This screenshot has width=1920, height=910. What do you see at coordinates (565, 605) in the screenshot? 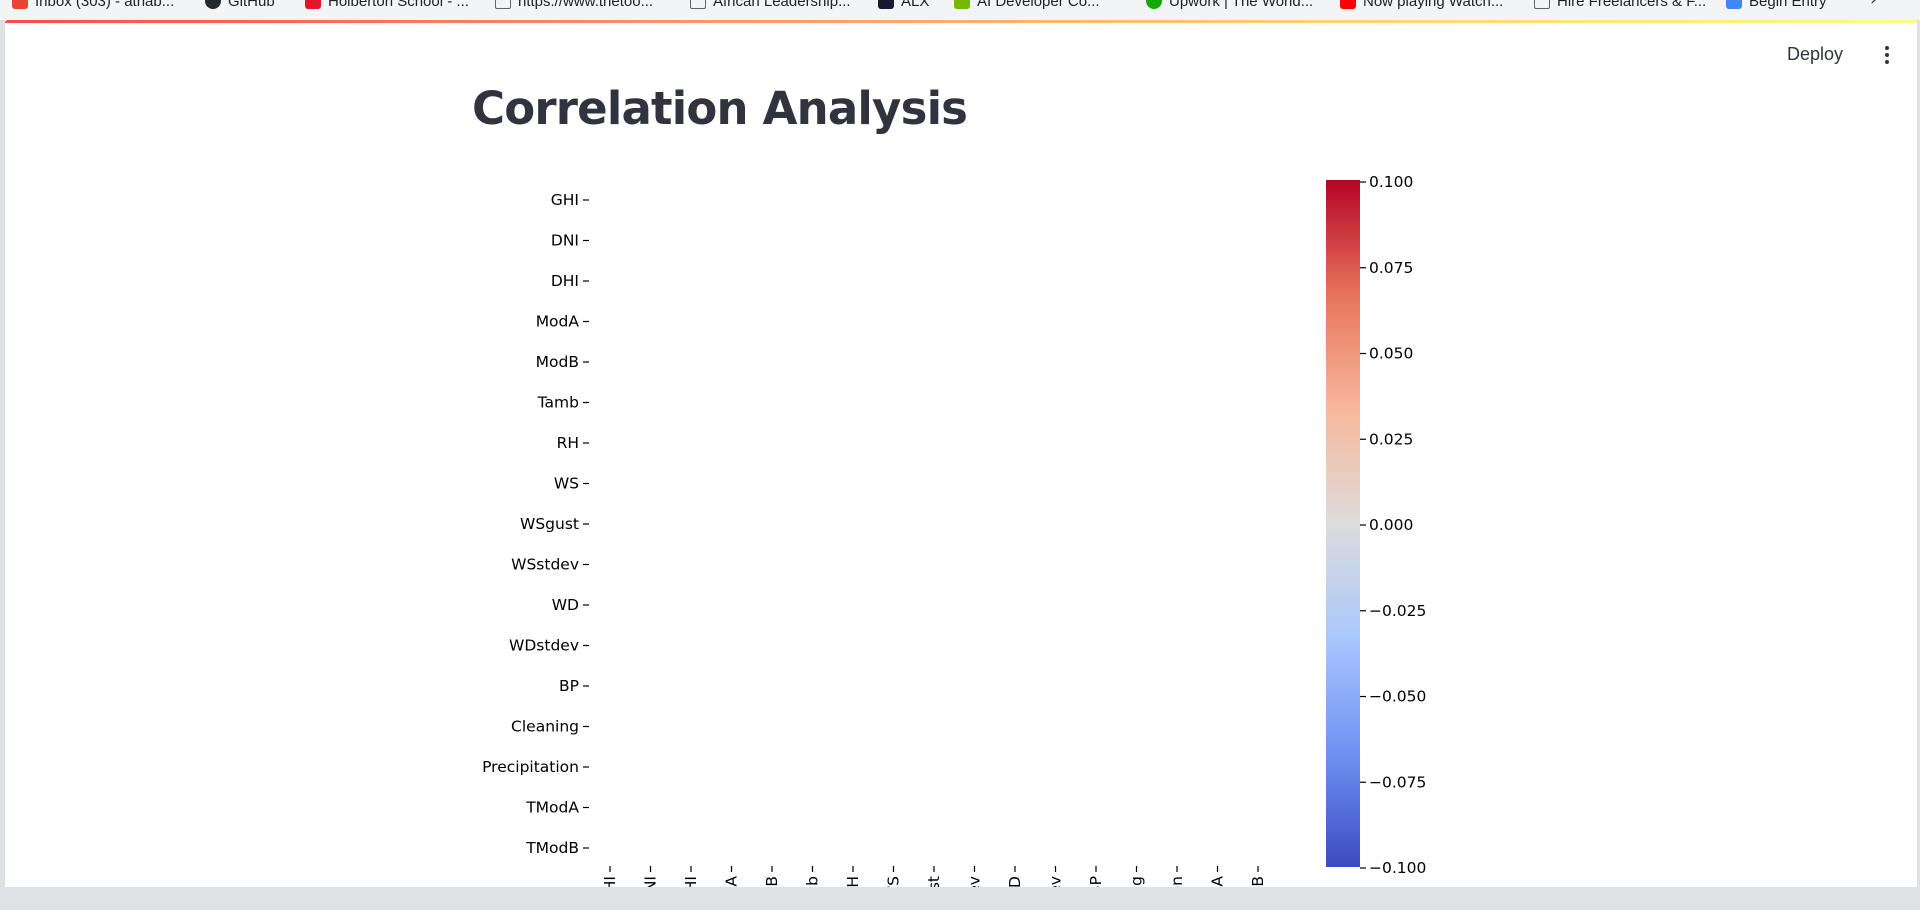
I see `y-tick-label: WD` at bounding box center [565, 605].